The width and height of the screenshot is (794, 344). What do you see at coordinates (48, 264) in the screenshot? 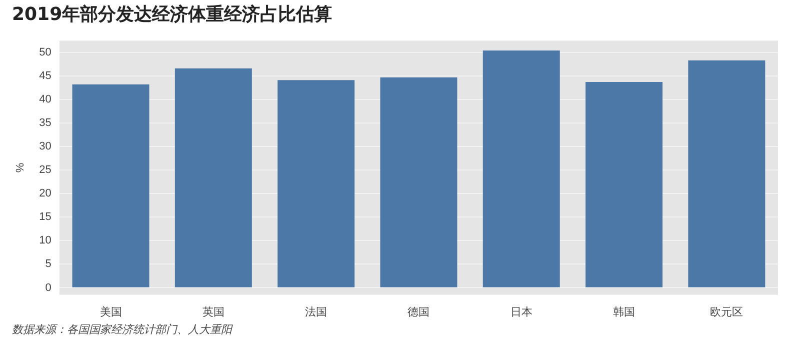
I see `y-tick-label: 5` at bounding box center [48, 264].